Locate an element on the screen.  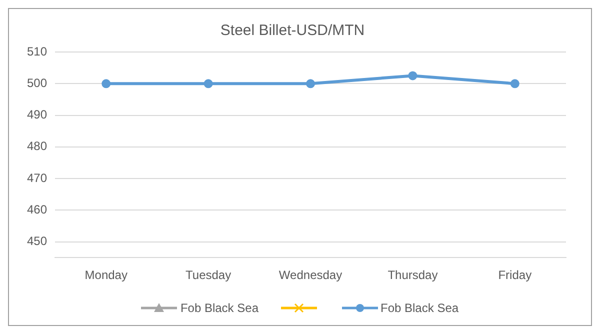
x-tick-label: Tuesday is located at coordinates (209, 275).